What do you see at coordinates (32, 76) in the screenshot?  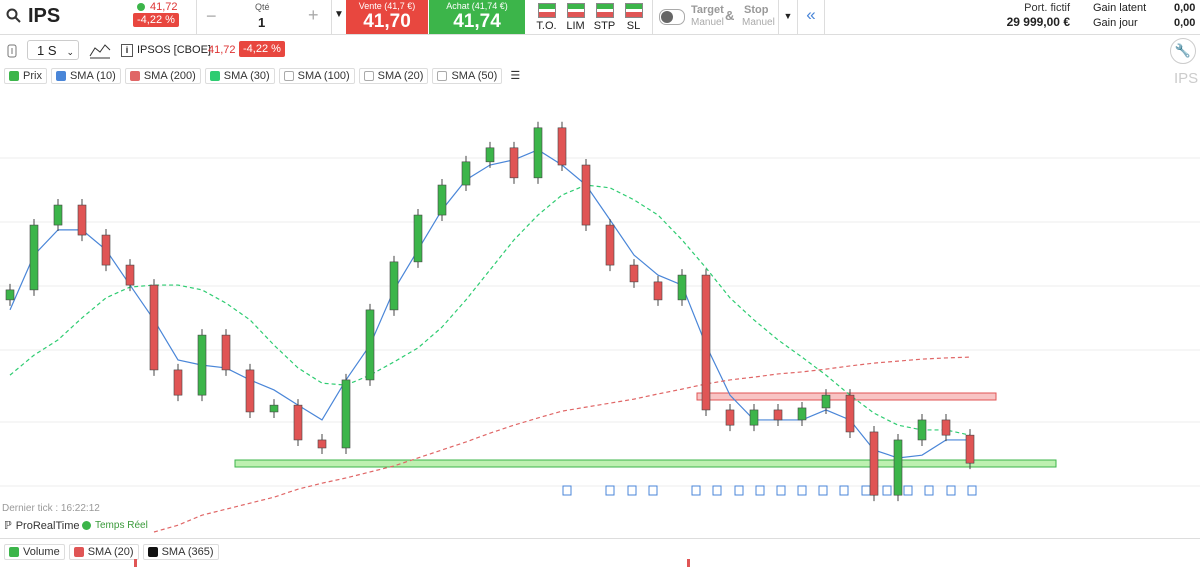 I see `legend-label: Prix` at bounding box center [32, 76].